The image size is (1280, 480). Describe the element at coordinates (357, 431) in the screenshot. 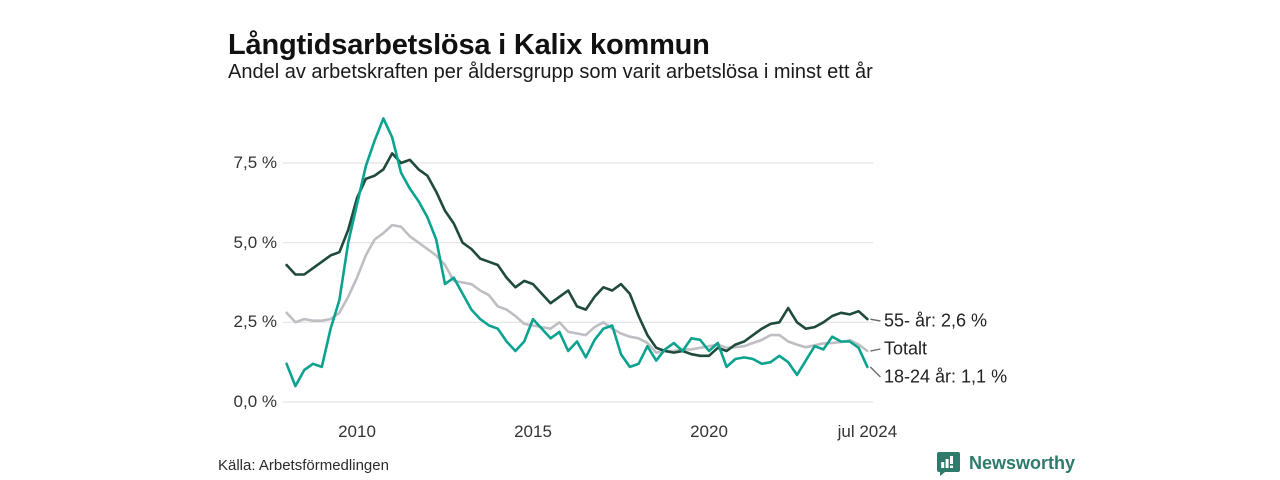

I see `x-tick-label: 2010` at that location.